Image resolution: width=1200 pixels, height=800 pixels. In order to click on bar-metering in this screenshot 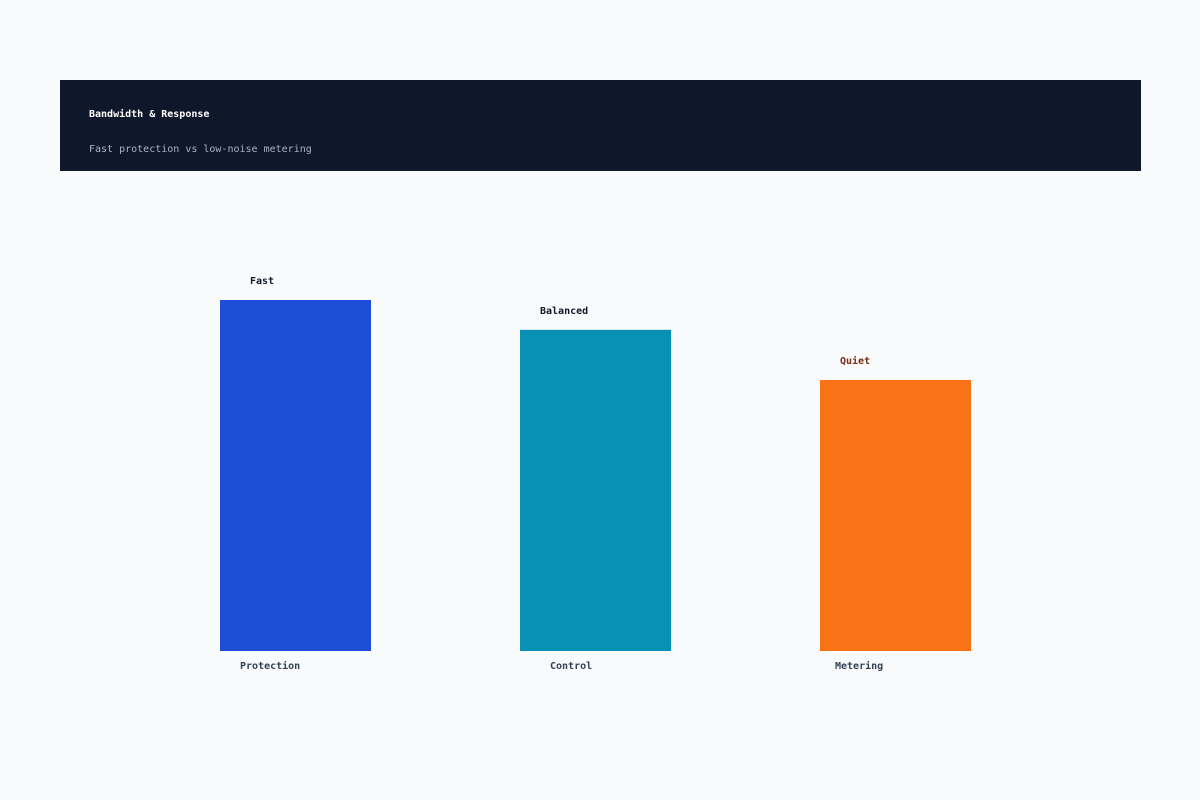, I will do `click(895, 515)`.